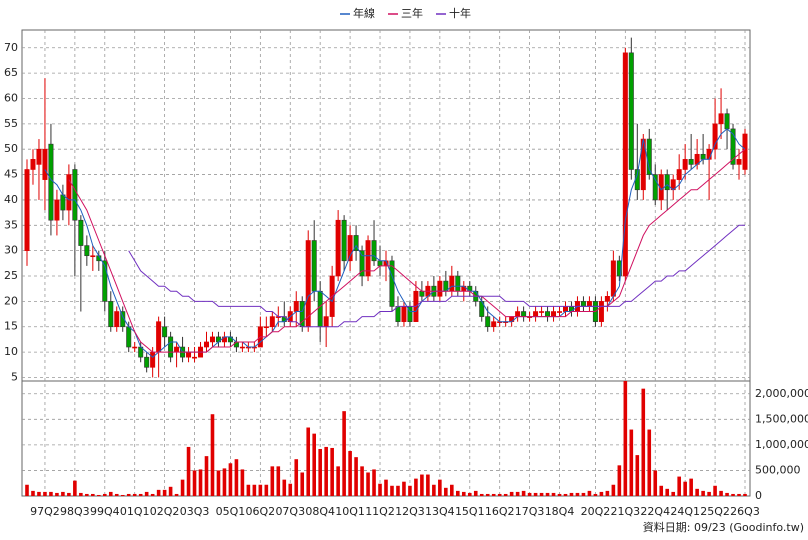  What do you see at coordinates (781, 444) in the screenshot?
I see `y2-tick-label: 1,000,000` at bounding box center [781, 444].